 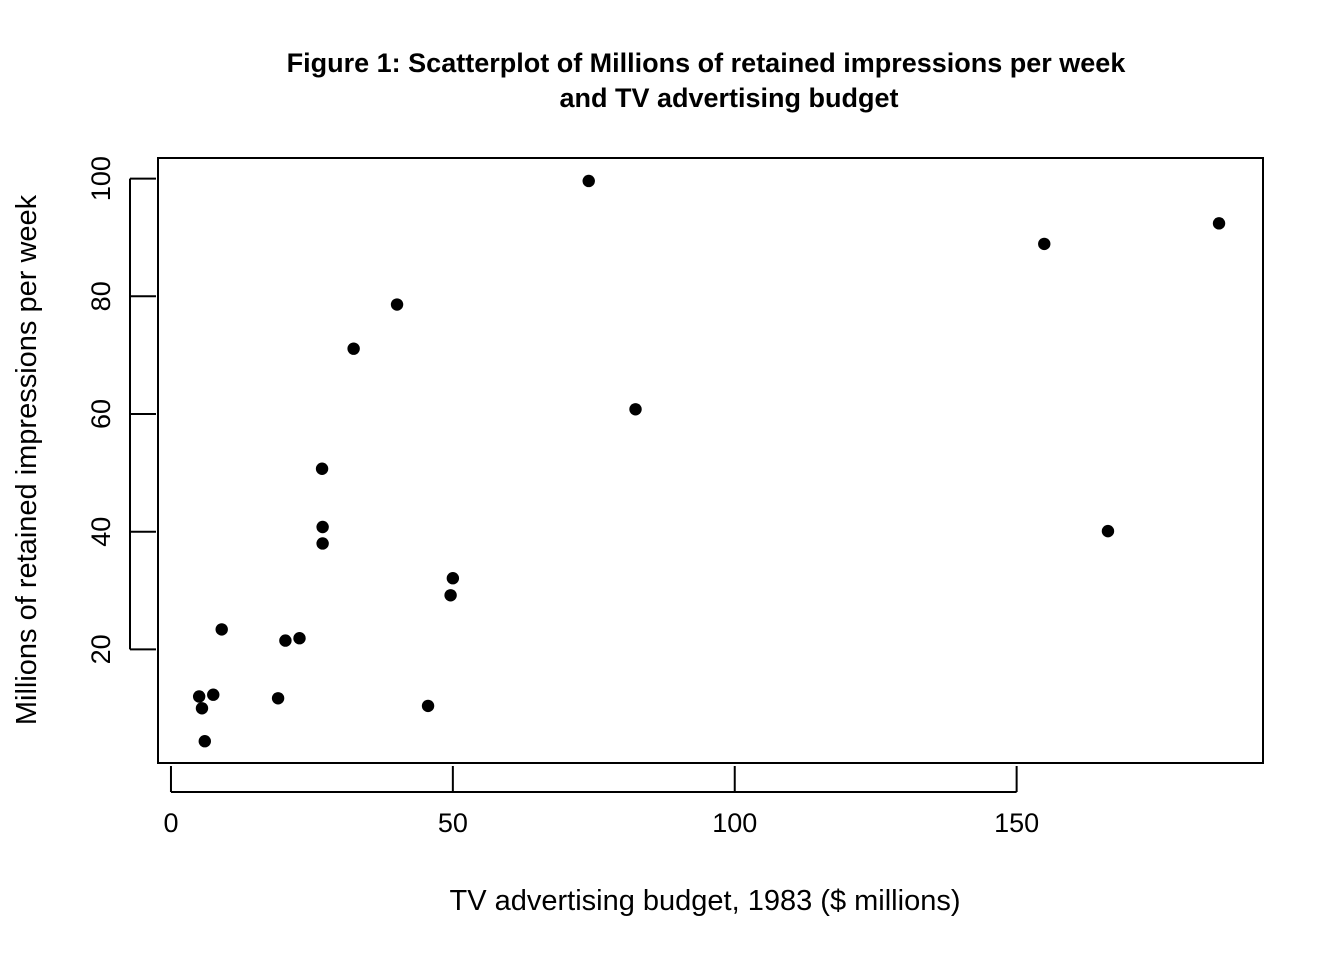 What do you see at coordinates (1016, 823) in the screenshot?
I see `x-tick-label: 150` at bounding box center [1016, 823].